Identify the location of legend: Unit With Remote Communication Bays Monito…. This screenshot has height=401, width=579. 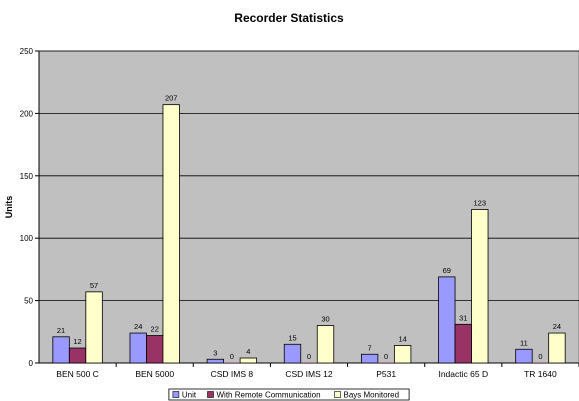
(289, 394).